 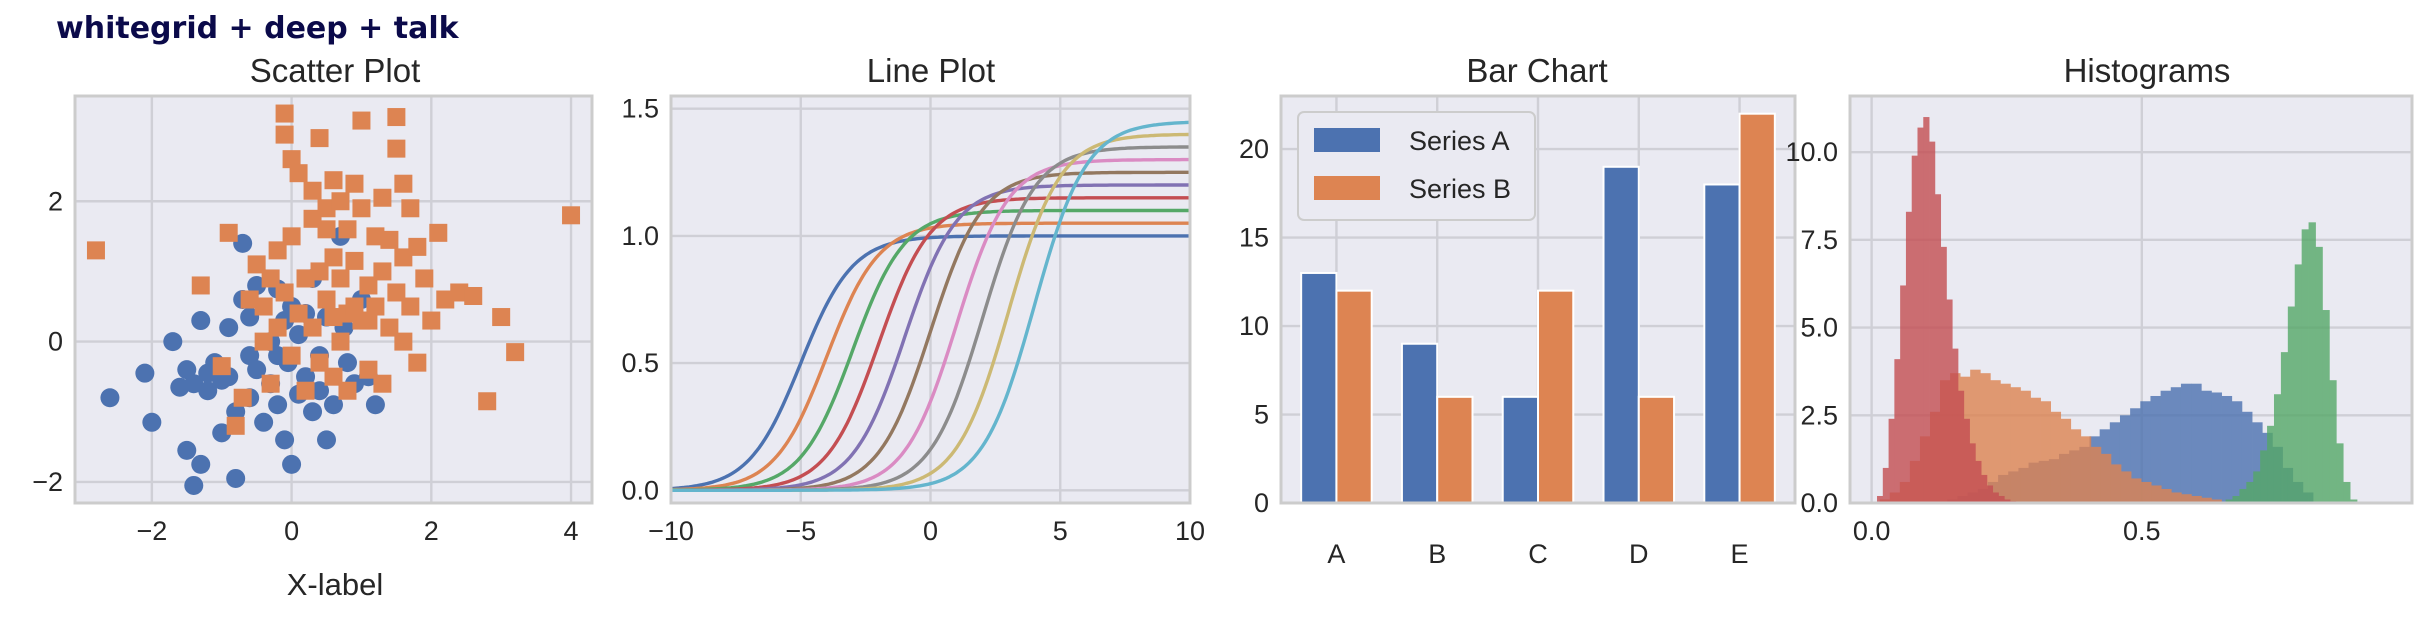 I want to click on histograms-title: Histograms, so click(x=2147, y=70).